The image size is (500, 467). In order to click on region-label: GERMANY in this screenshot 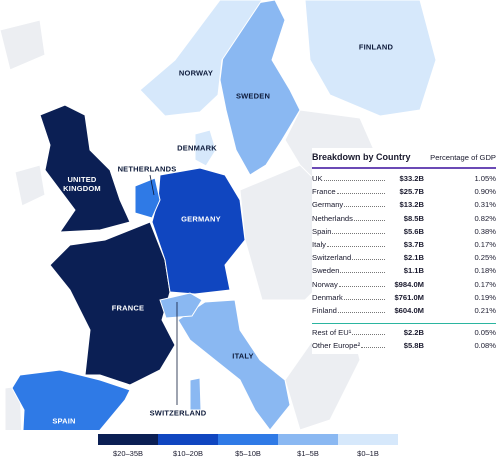, I will do `click(201, 219)`.